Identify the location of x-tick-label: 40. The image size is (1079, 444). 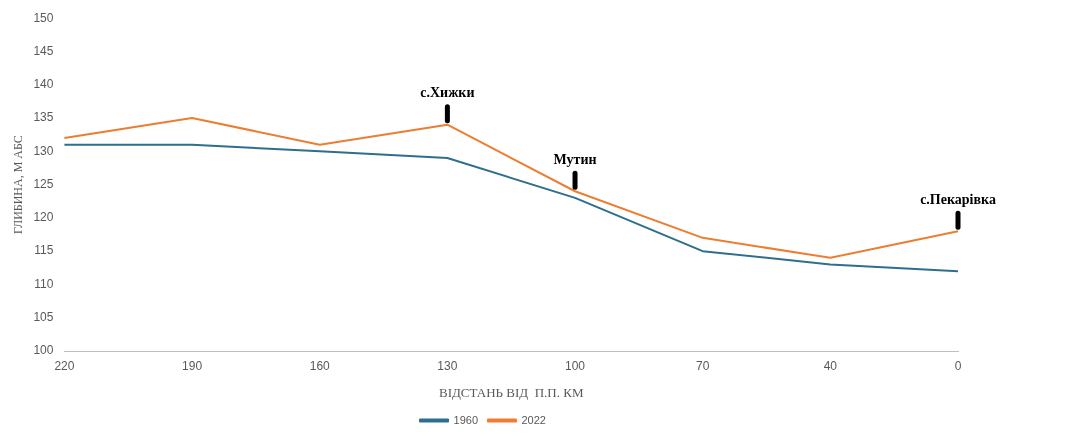
(830, 365).